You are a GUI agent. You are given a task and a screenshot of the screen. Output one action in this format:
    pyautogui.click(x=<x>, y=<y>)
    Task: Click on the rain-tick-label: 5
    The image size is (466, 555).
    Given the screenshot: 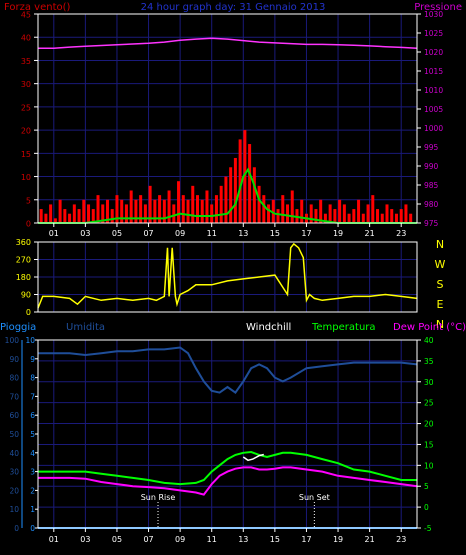 What is the action you would take?
    pyautogui.click(x=32, y=434)
    